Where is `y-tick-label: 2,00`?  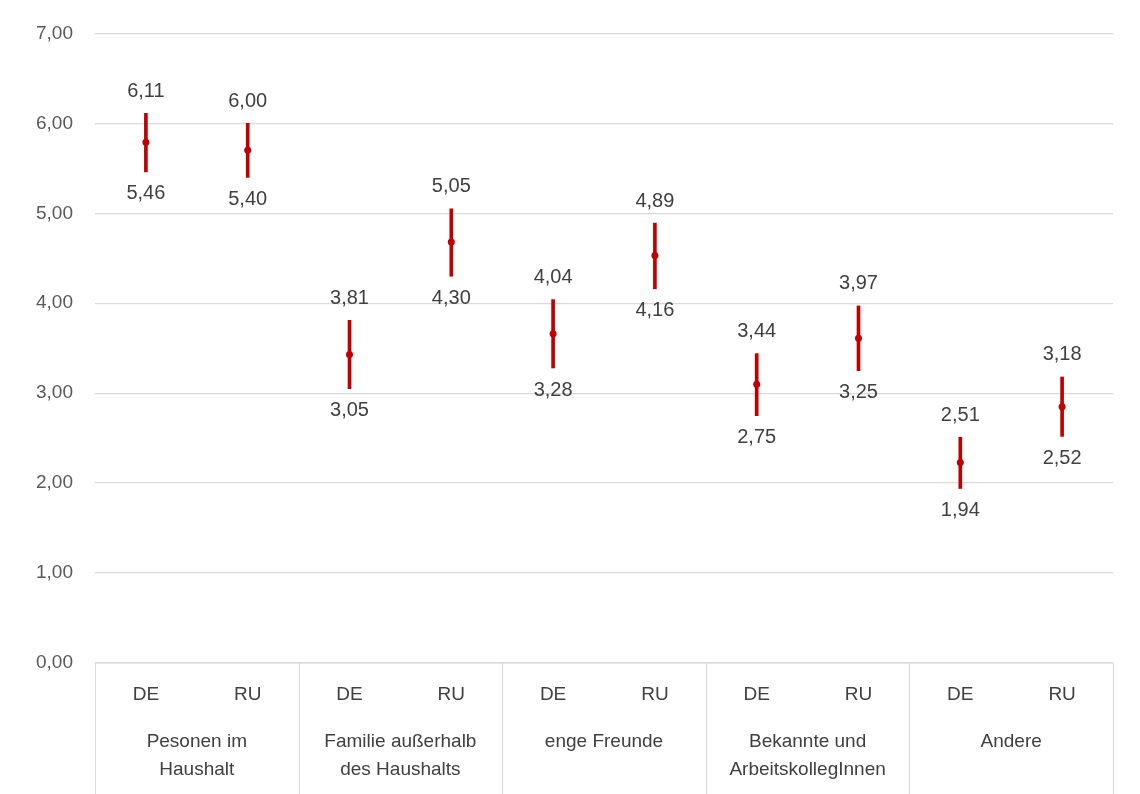 y-tick-label: 2,00 is located at coordinates (54, 482).